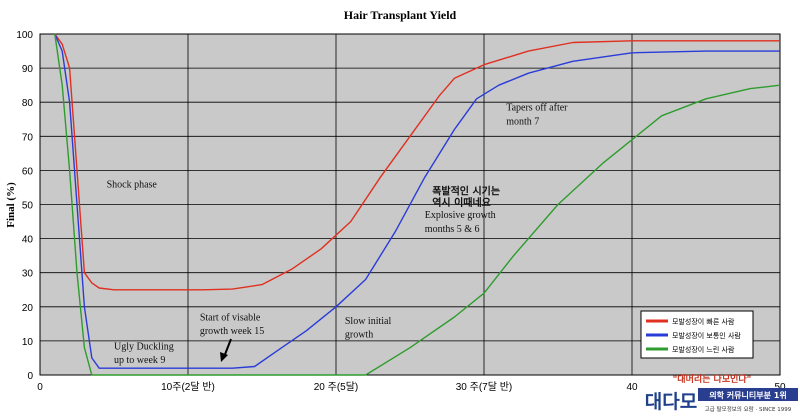  What do you see at coordinates (28, 308) in the screenshot?
I see `y-tick-label: 20` at bounding box center [28, 308].